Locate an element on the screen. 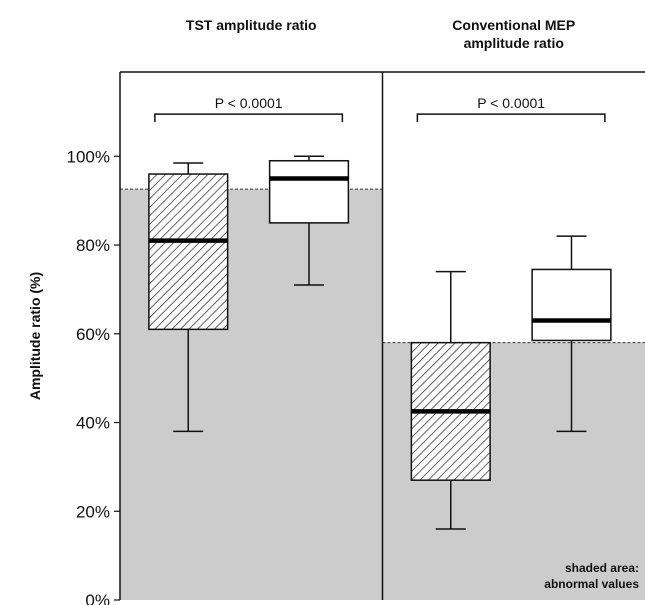 This screenshot has width=645, height=605. y-tick-label: 40% is located at coordinates (93, 423).